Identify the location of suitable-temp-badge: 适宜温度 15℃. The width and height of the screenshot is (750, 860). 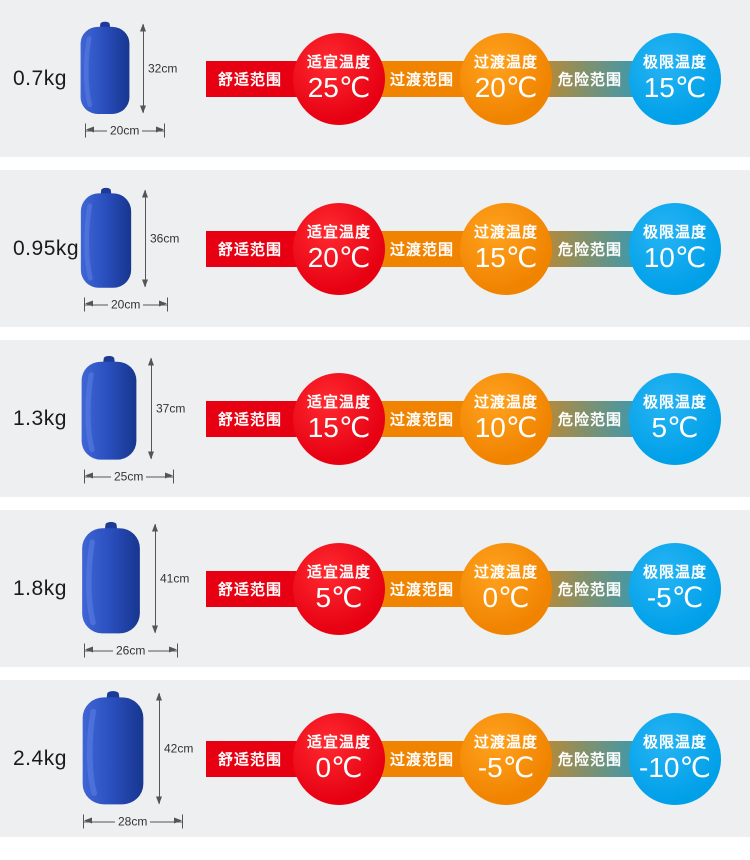
(339, 418).